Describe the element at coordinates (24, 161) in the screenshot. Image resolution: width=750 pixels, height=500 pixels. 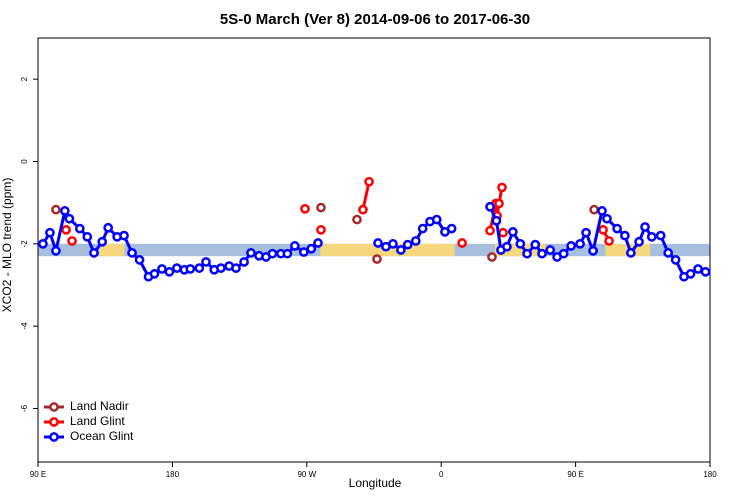
I see `y-tick-label: 0` at that location.